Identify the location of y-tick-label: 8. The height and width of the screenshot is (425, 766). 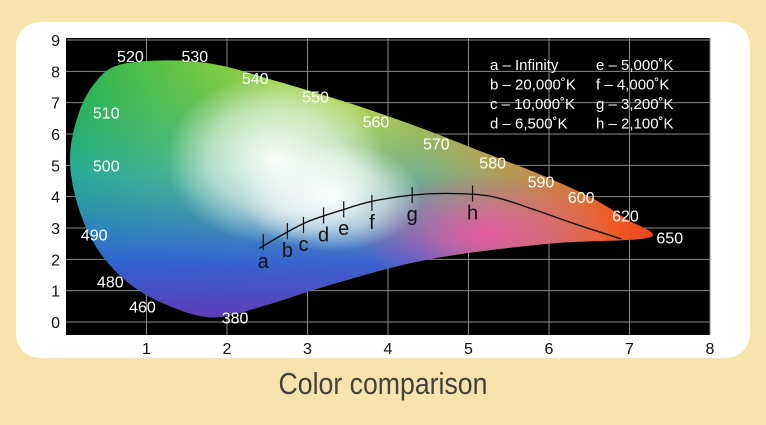
(55, 72).